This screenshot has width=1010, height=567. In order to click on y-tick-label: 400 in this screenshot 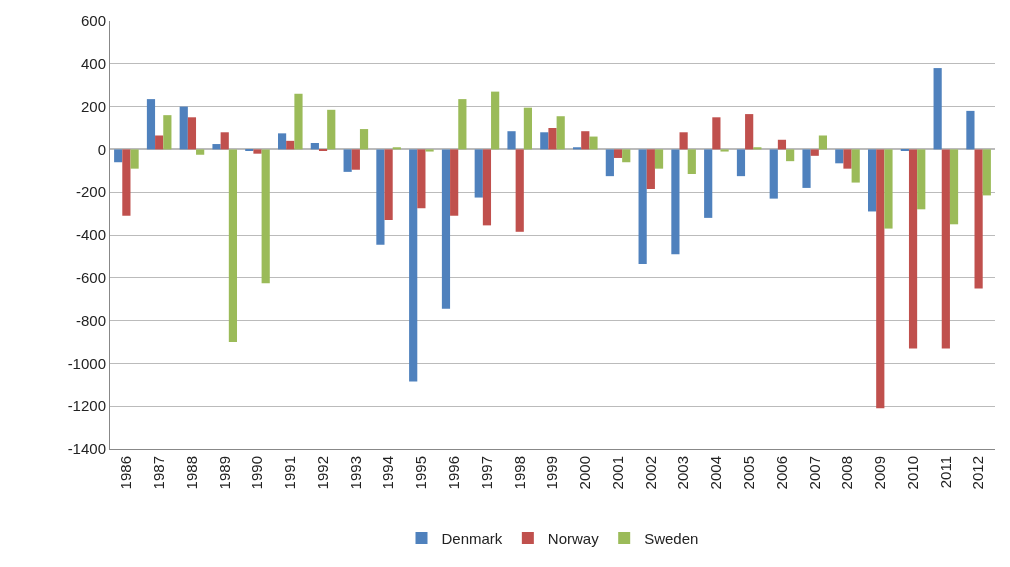, I will do `click(93, 64)`.